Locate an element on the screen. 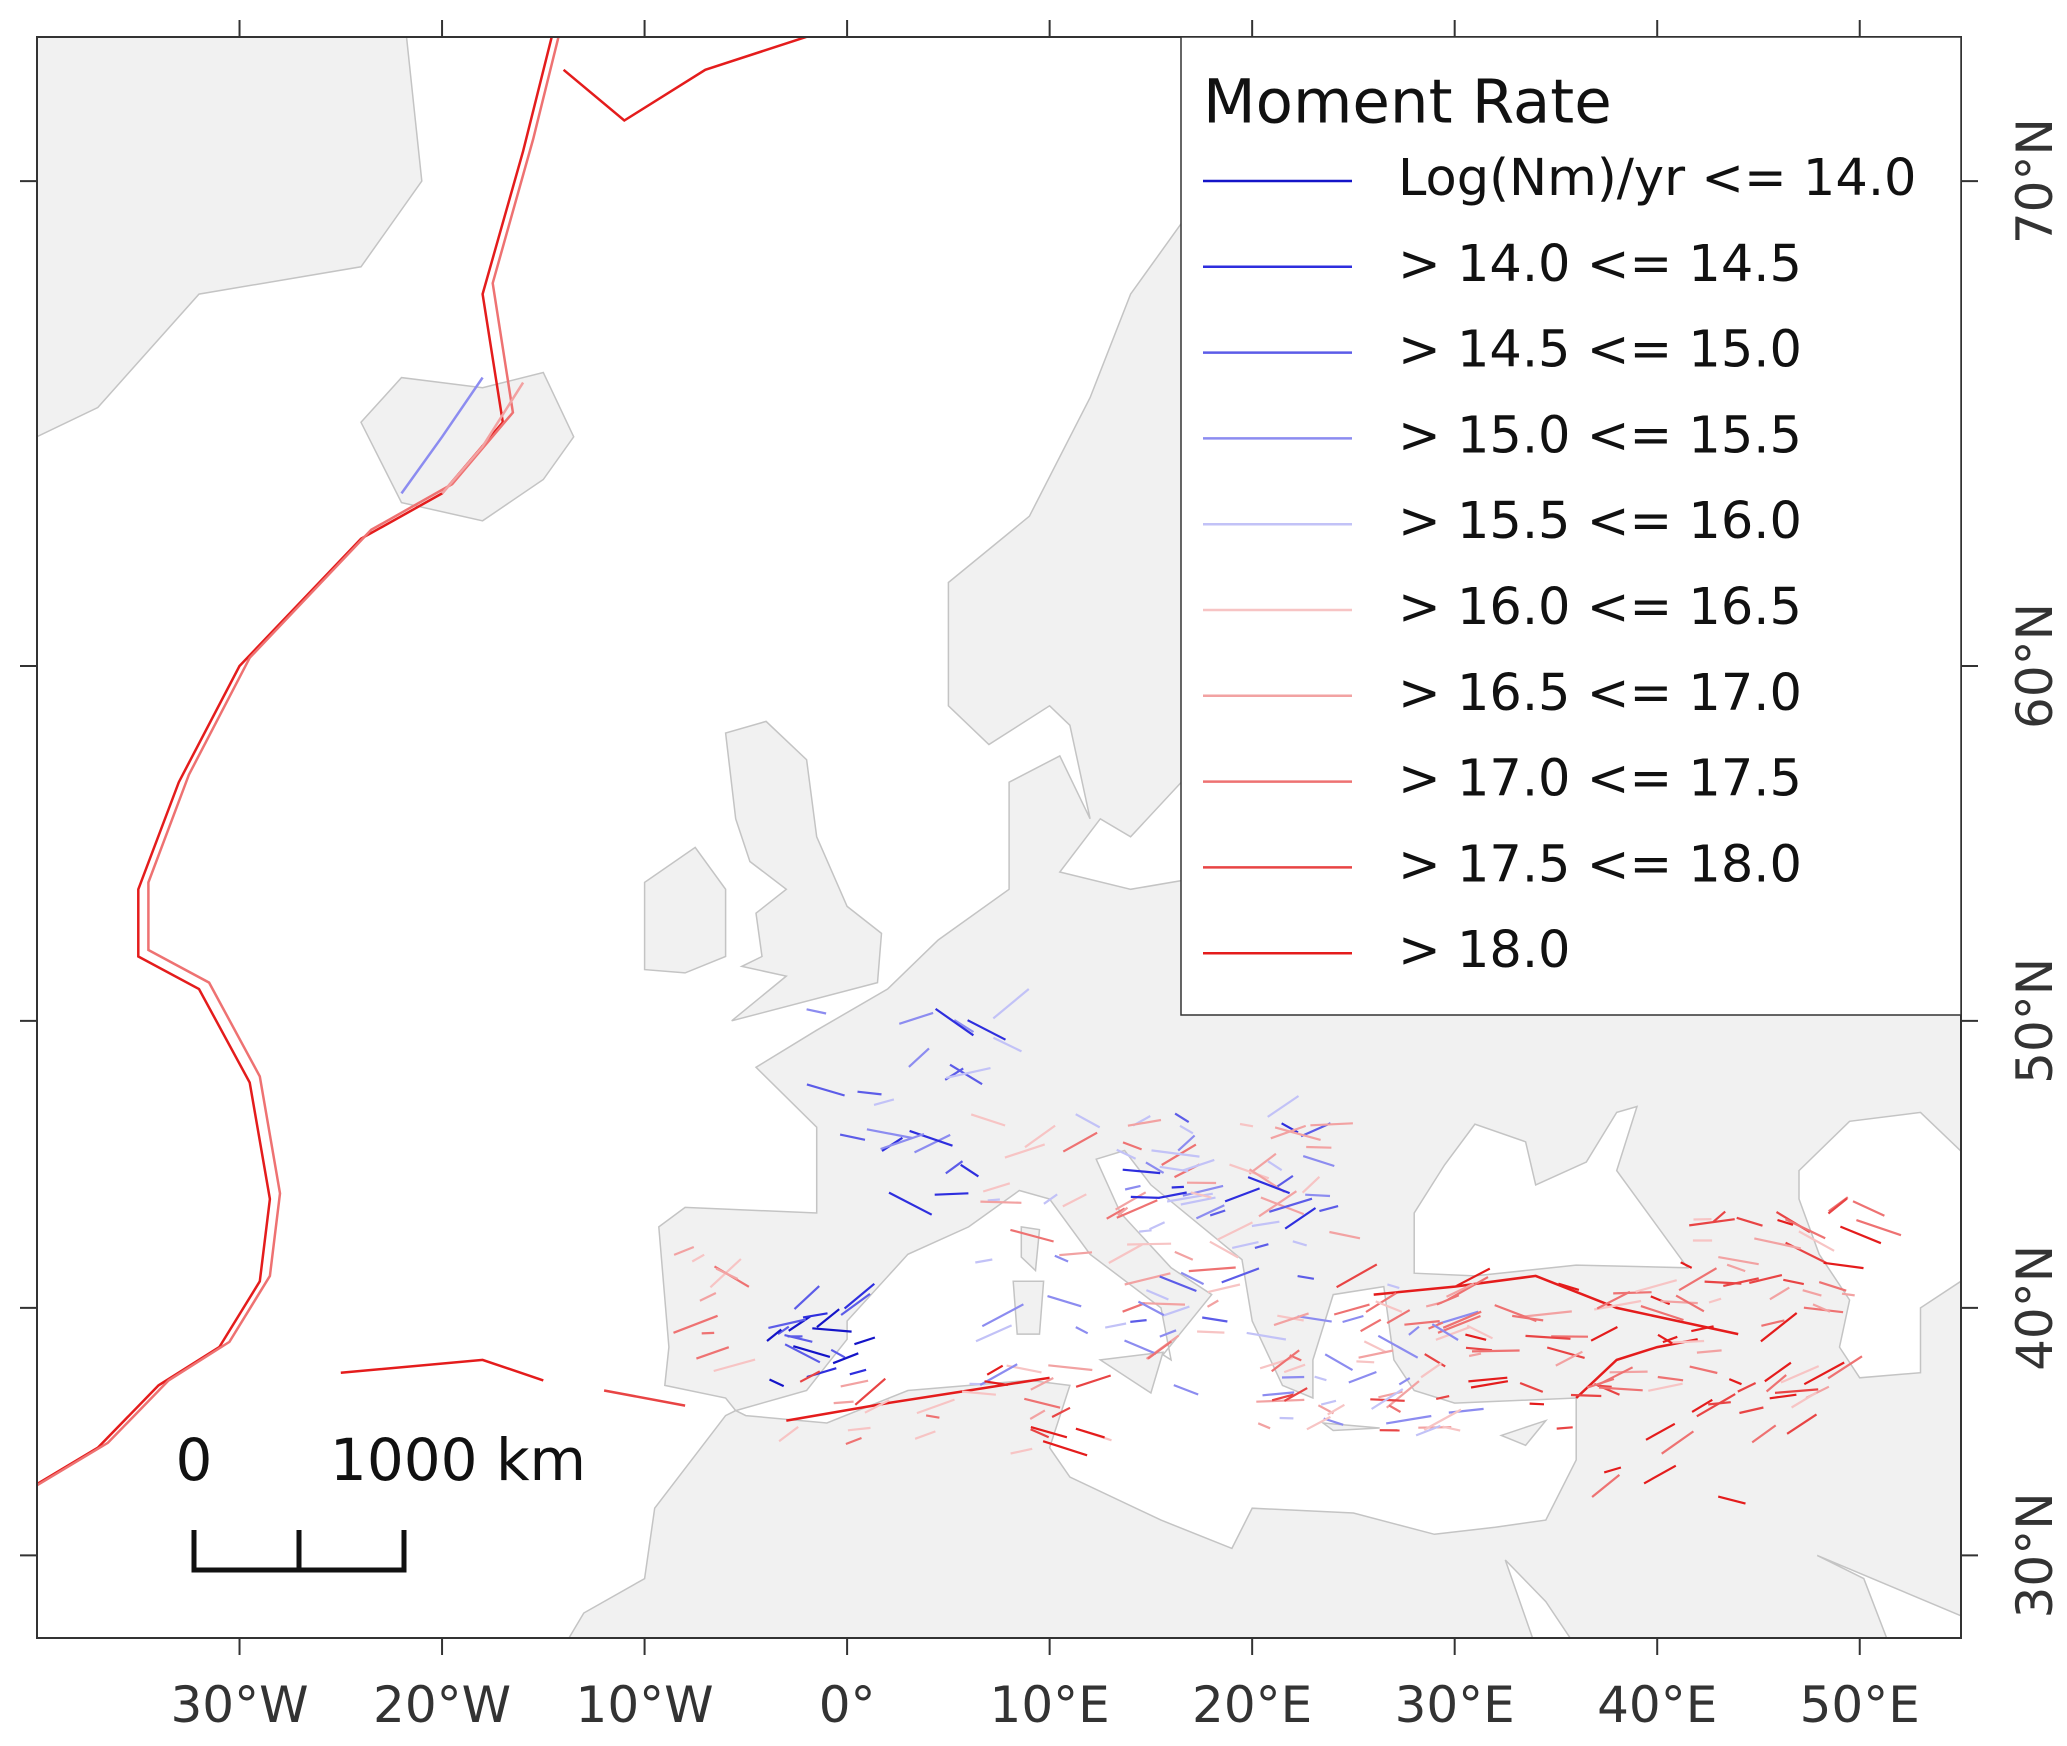 This screenshot has height=1746, width=2067. ireland is located at coordinates (685, 910).